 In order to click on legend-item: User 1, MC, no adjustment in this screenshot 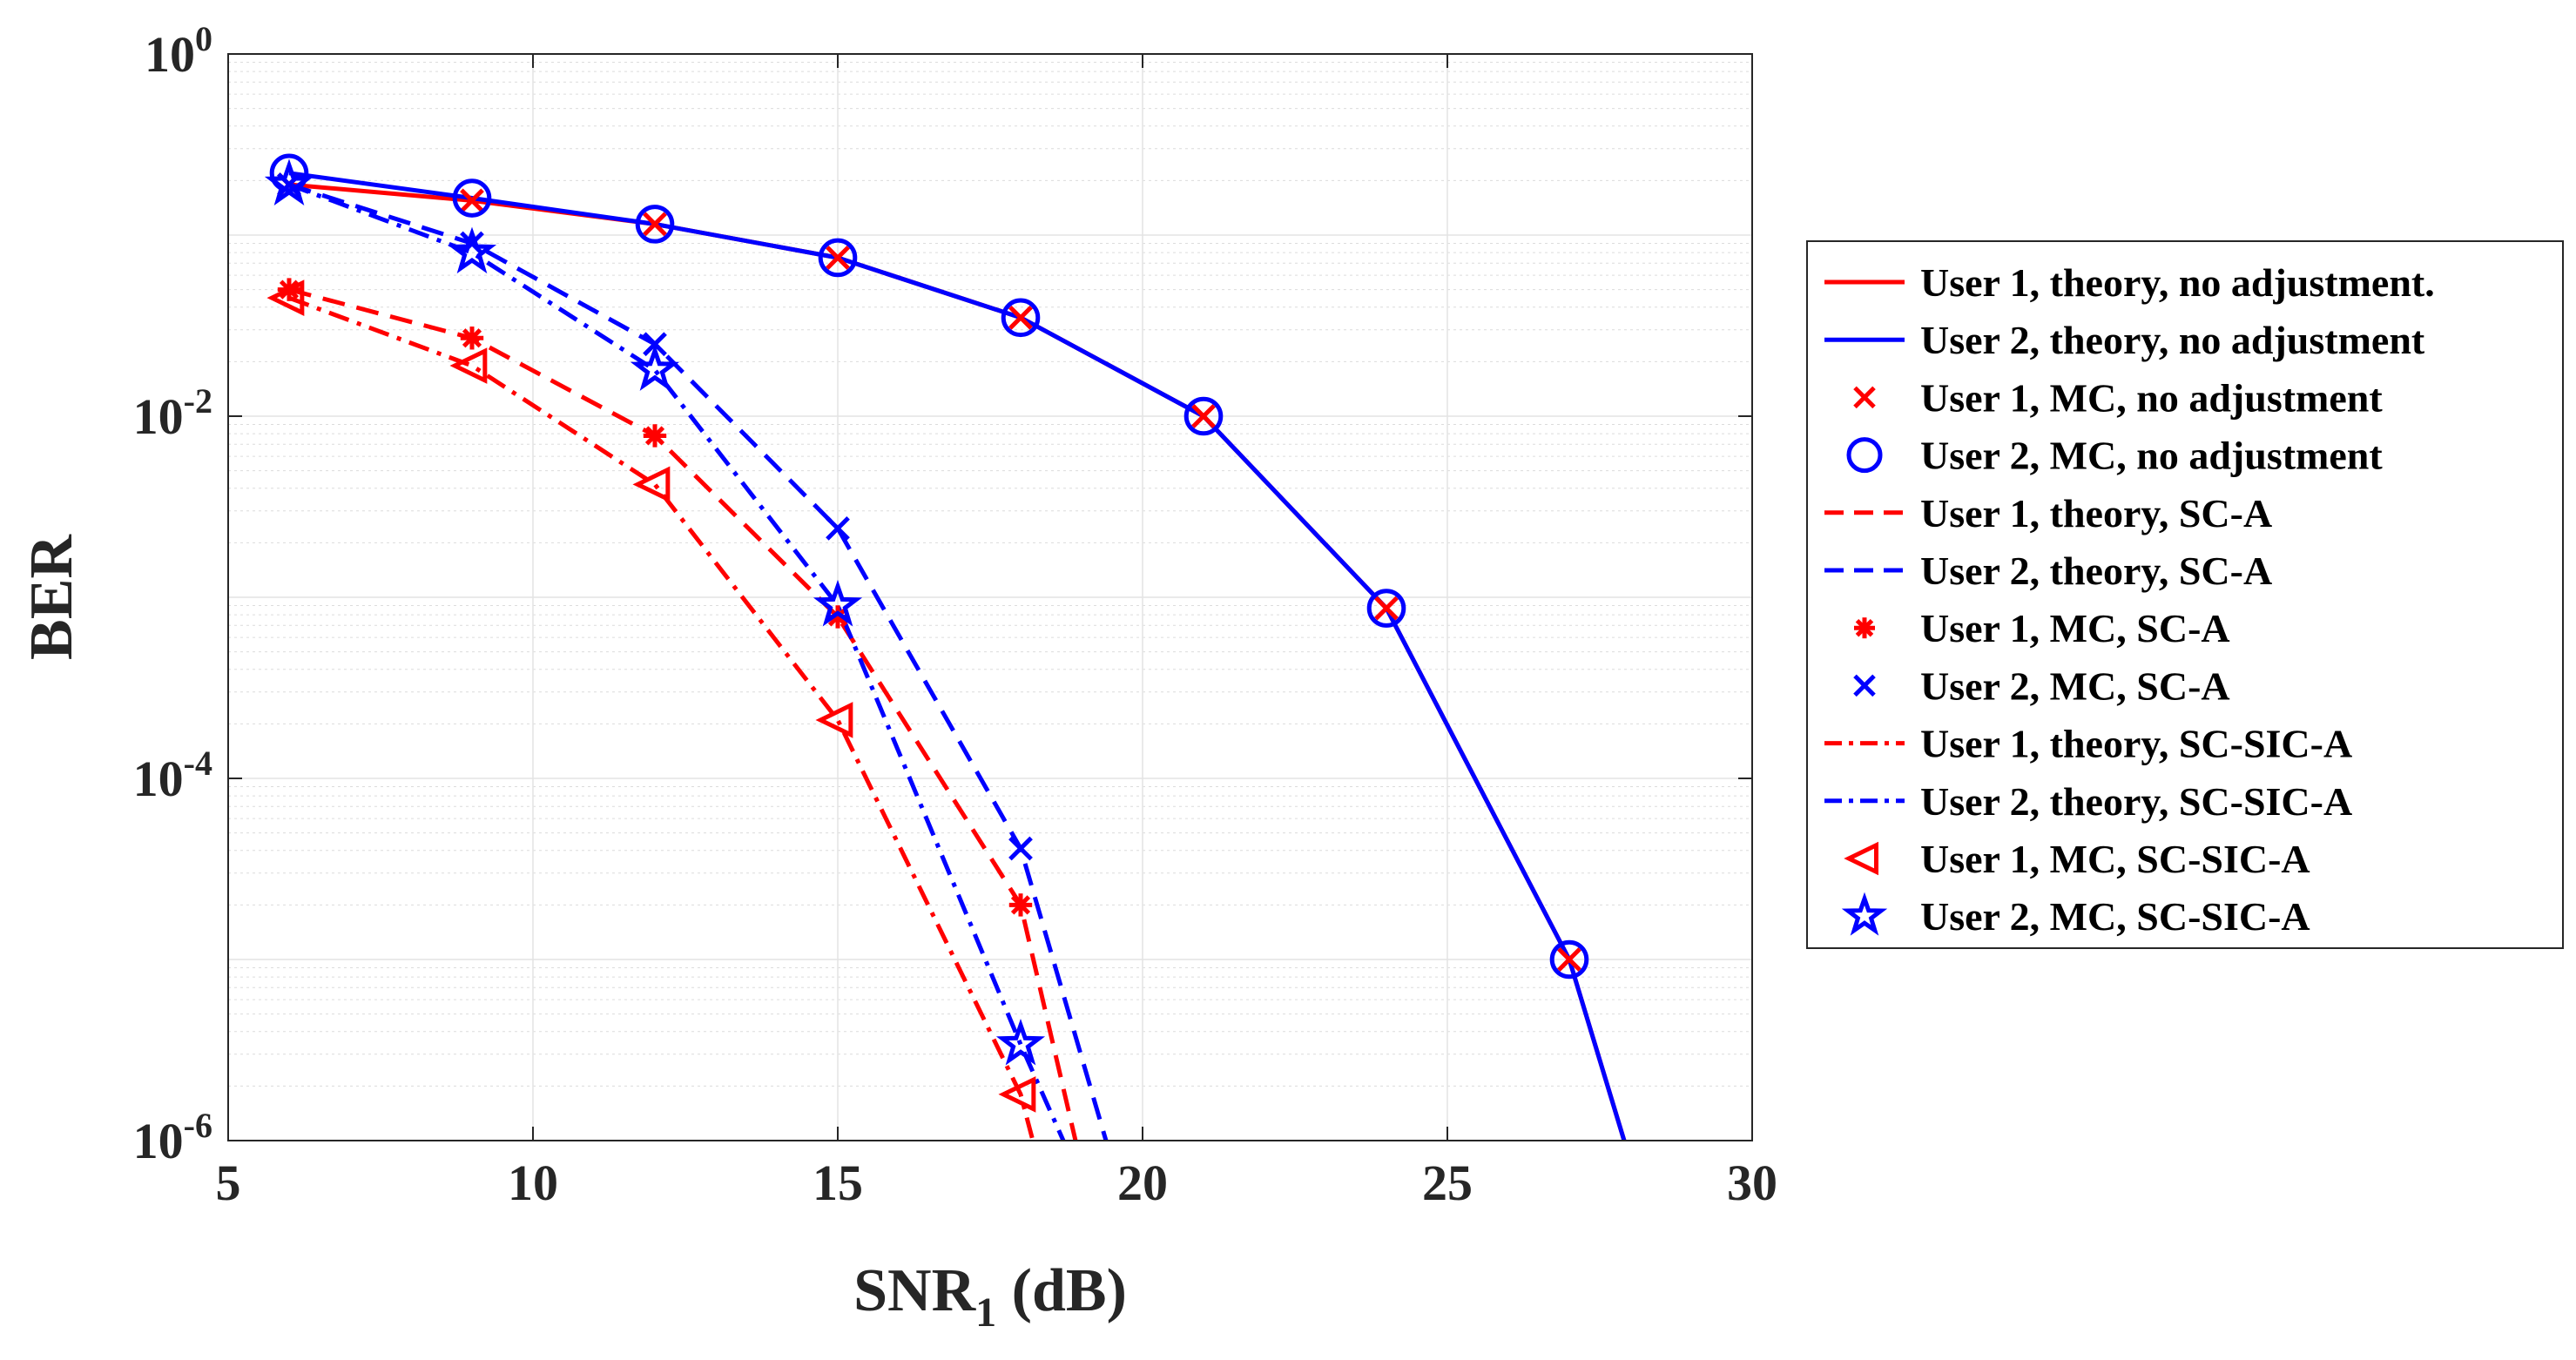, I will do `click(2118, 397)`.